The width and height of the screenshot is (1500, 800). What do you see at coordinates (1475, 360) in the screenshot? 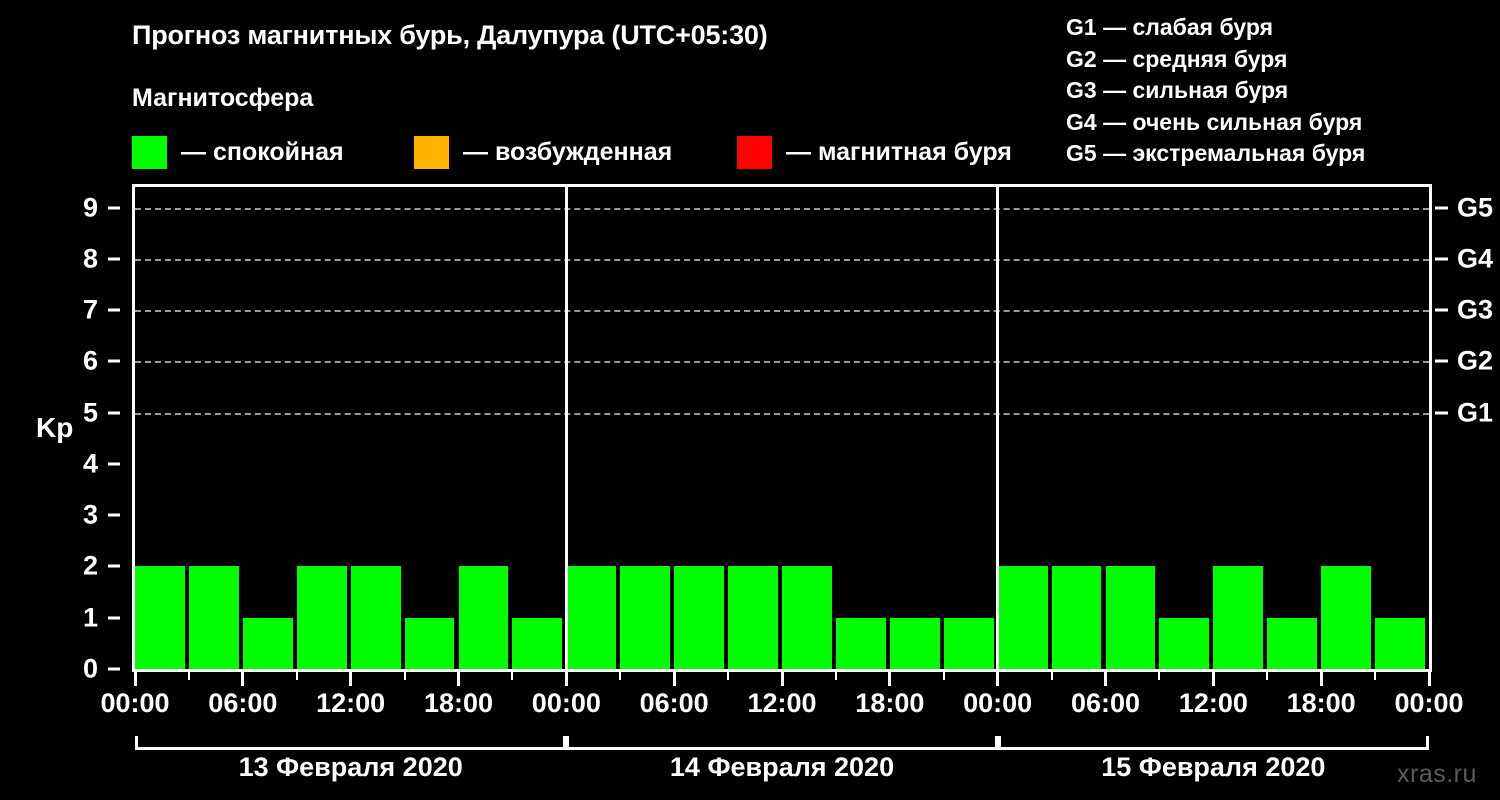
I see `g-tick-label-g2: G2` at bounding box center [1475, 360].